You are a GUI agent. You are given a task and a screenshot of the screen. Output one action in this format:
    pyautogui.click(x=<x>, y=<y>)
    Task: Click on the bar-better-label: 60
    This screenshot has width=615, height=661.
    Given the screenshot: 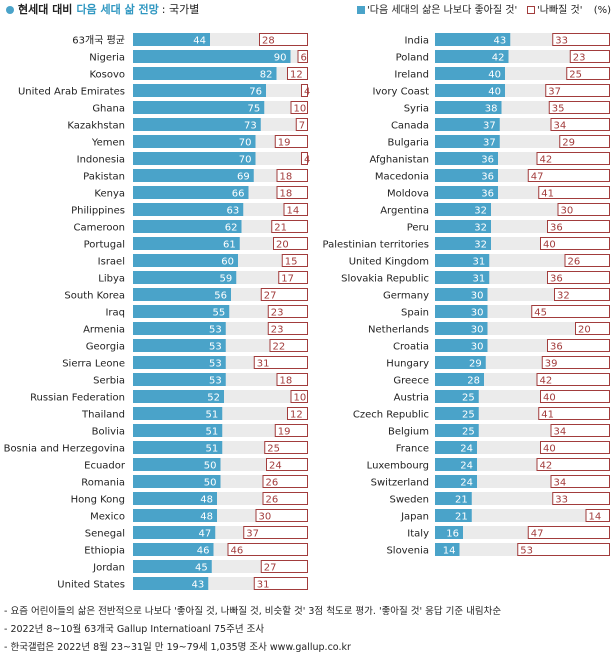 What is the action you would take?
    pyautogui.click(x=227, y=262)
    